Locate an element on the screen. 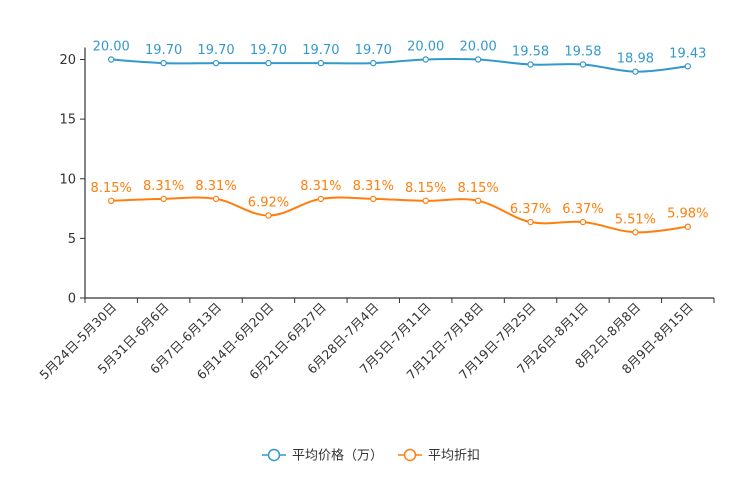  y-axis-ticks: 0 5 10 15 20 is located at coordinates (72, 180).